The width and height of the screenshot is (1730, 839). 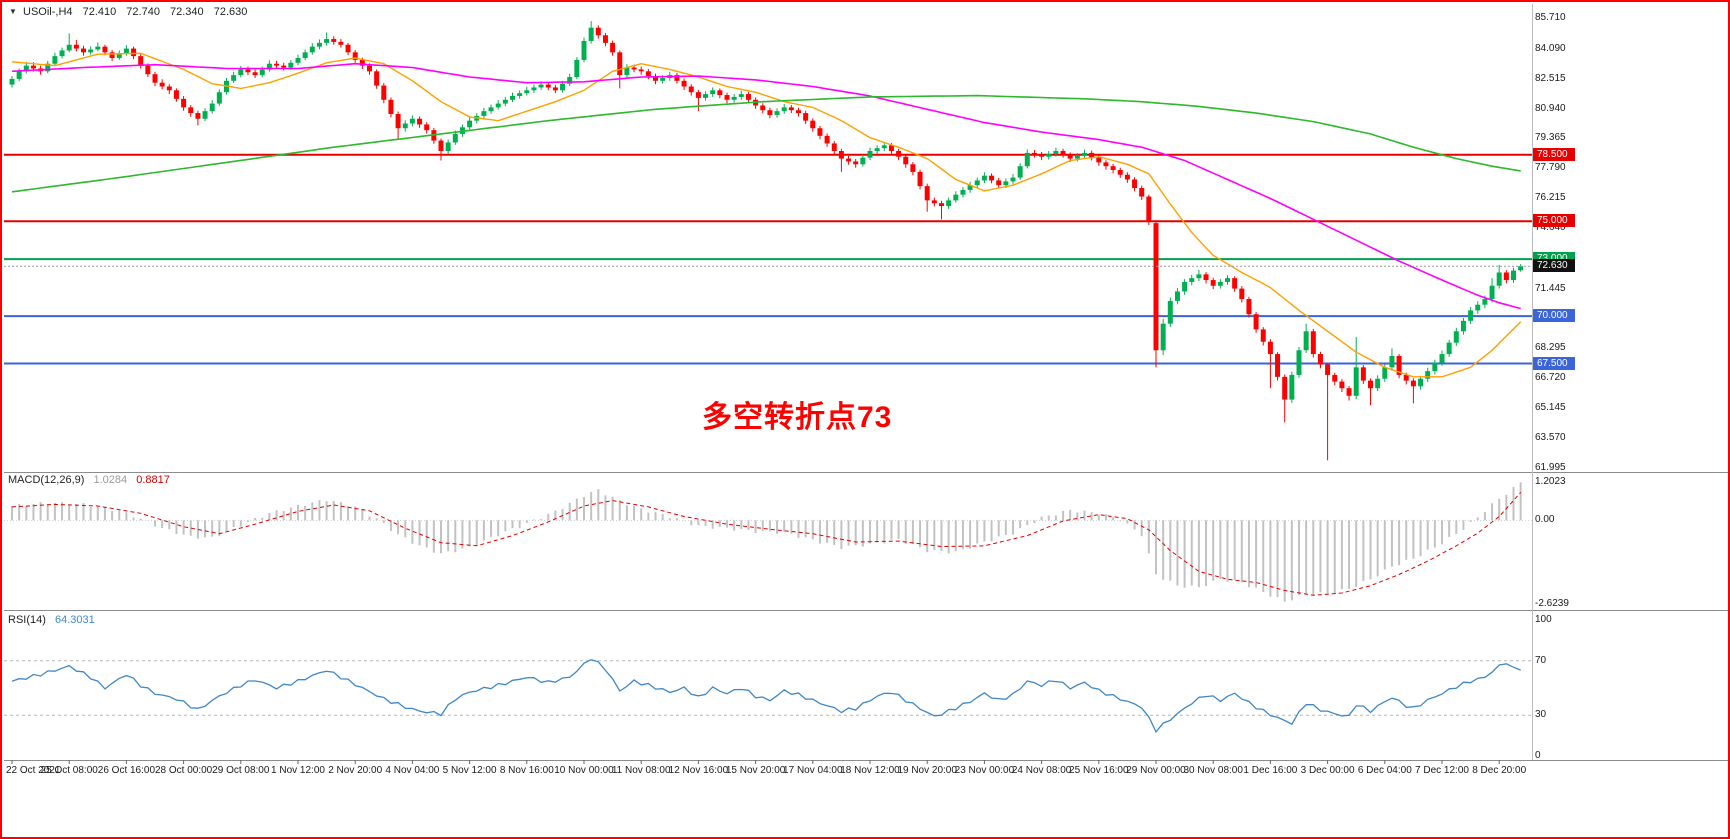 What do you see at coordinates (1545, 520) in the screenshot?
I see `macd-axis-label: 0.00` at bounding box center [1545, 520].